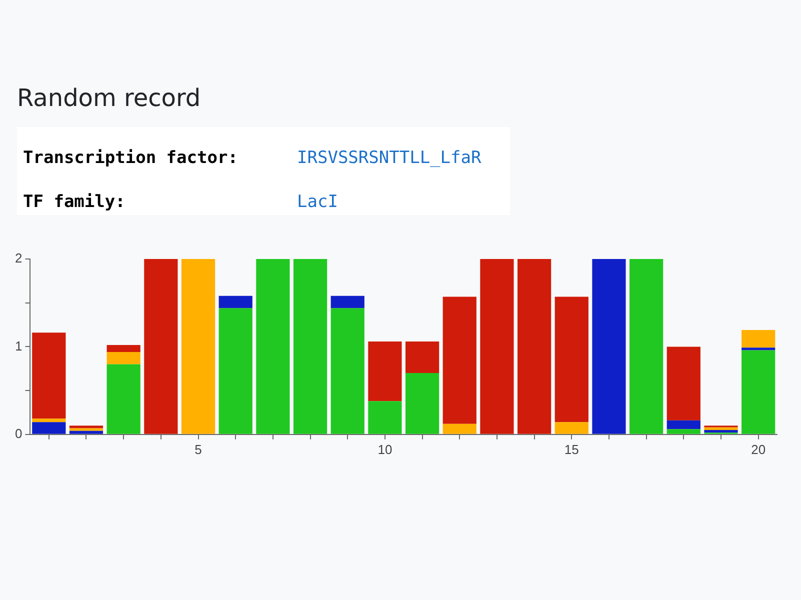 Image resolution: width=801 pixels, height=600 pixels. What do you see at coordinates (389, 158) in the screenshot?
I see `text: IRSVSSRSNTTLL_LfaR` at bounding box center [389, 158].